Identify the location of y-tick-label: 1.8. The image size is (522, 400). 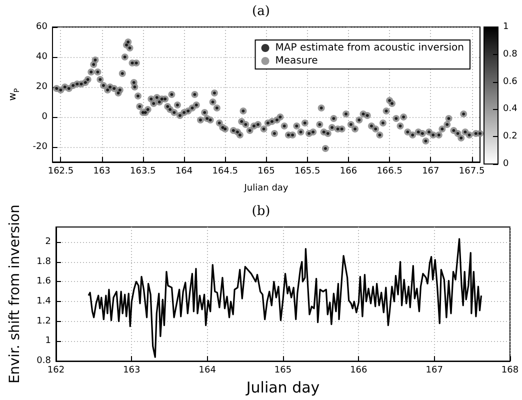
(44, 261).